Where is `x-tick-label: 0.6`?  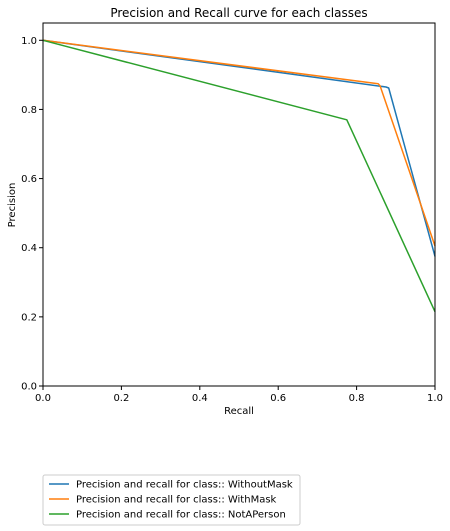 x-tick-label: 0.6 is located at coordinates (278, 398).